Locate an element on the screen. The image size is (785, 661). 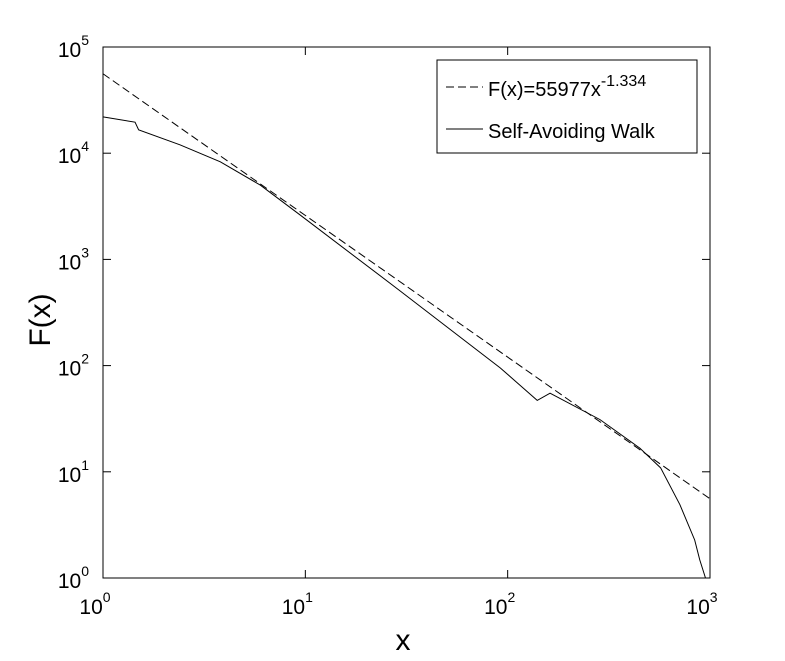
y-tick-label-exponent: 3 is located at coordinates (85, 252).